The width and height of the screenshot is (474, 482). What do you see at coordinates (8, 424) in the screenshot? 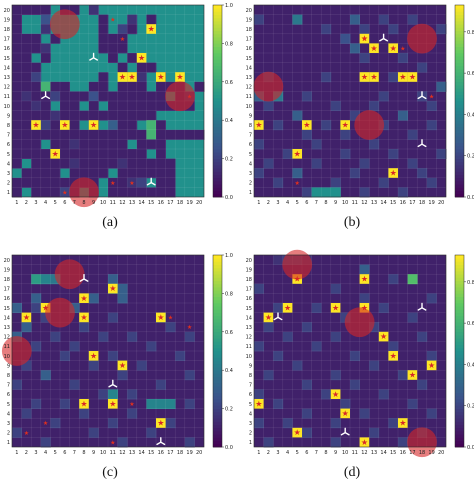
I see `y-tick-label: 3` at bounding box center [8, 424].